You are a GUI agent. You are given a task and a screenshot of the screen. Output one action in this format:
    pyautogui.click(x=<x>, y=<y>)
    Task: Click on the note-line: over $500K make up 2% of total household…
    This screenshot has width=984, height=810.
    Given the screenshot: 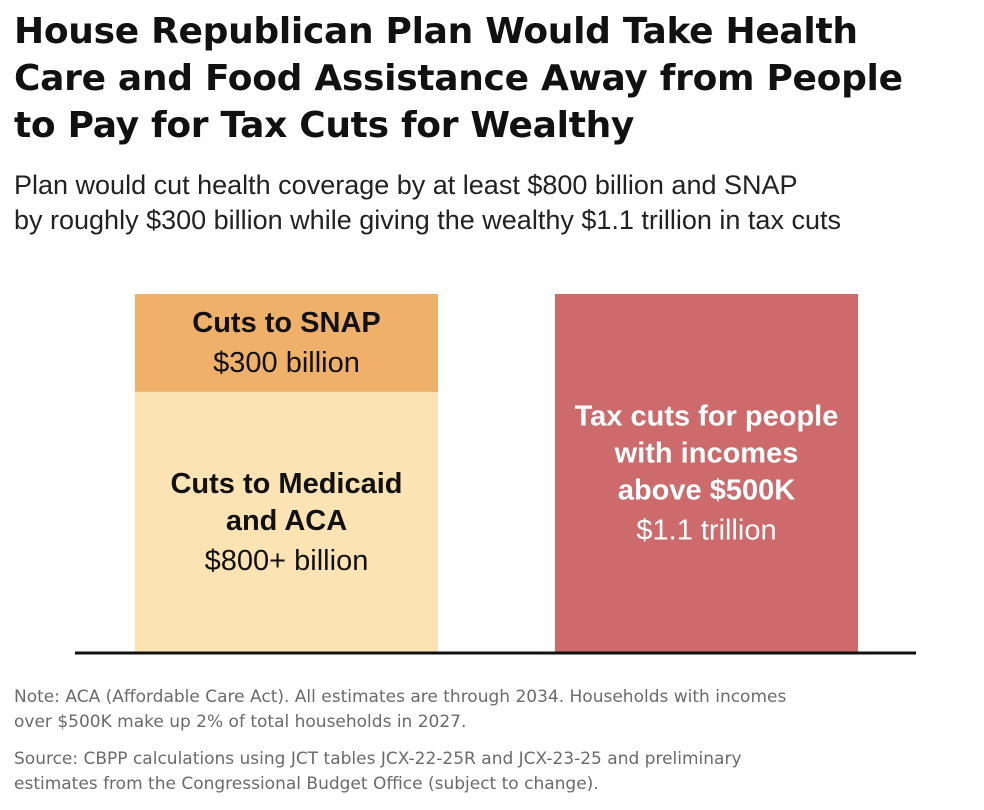 What is the action you would take?
    pyautogui.click(x=240, y=722)
    